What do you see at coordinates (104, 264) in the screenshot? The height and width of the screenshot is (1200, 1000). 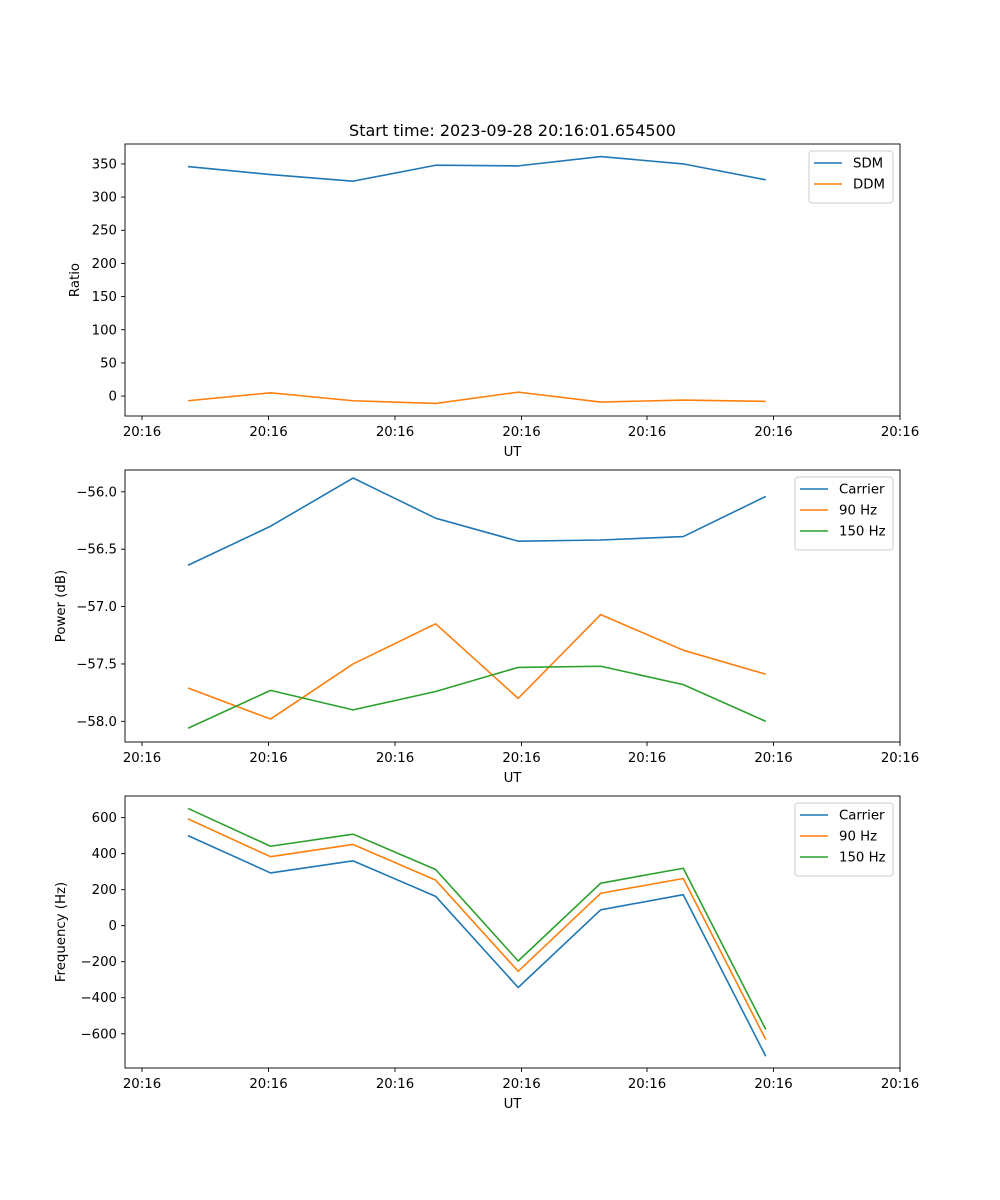 I see `ratio-y-tick-label: 200` at bounding box center [104, 264].